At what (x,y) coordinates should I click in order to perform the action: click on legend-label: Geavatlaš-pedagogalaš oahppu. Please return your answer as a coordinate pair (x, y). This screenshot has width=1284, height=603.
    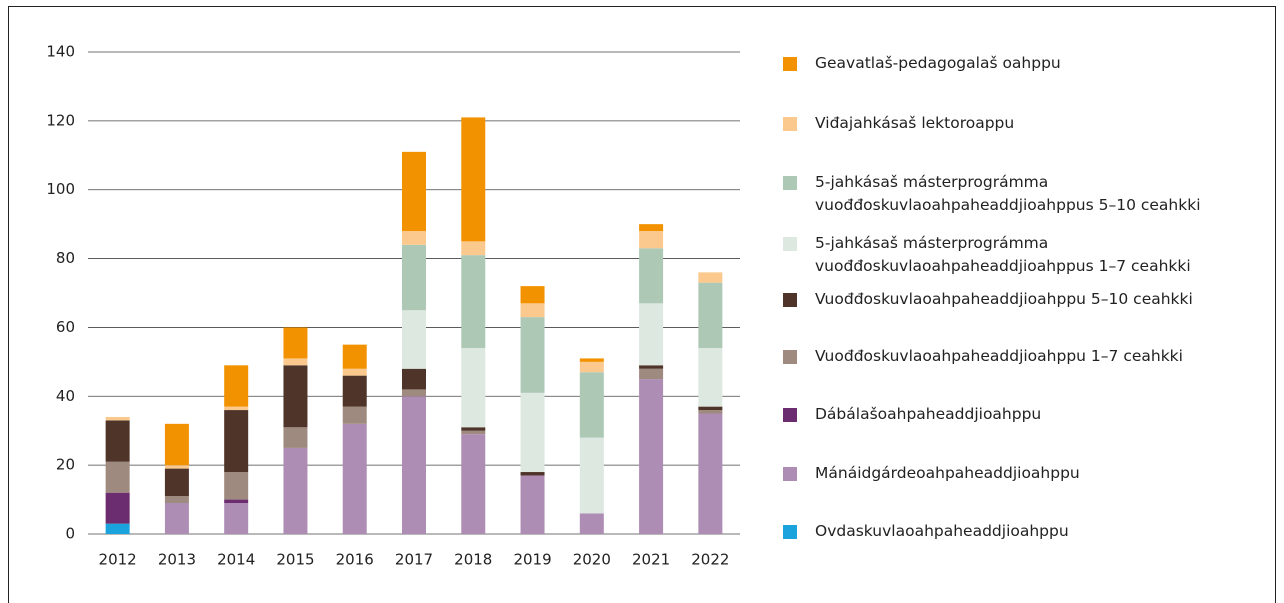
    Looking at the image, I should click on (938, 63).